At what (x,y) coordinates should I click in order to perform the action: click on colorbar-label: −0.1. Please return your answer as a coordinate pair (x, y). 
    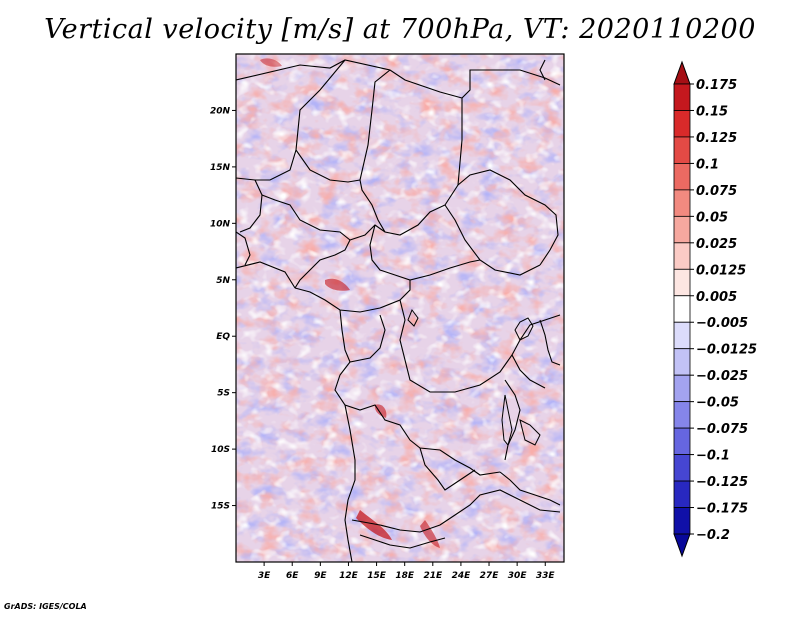
    Looking at the image, I should click on (713, 456).